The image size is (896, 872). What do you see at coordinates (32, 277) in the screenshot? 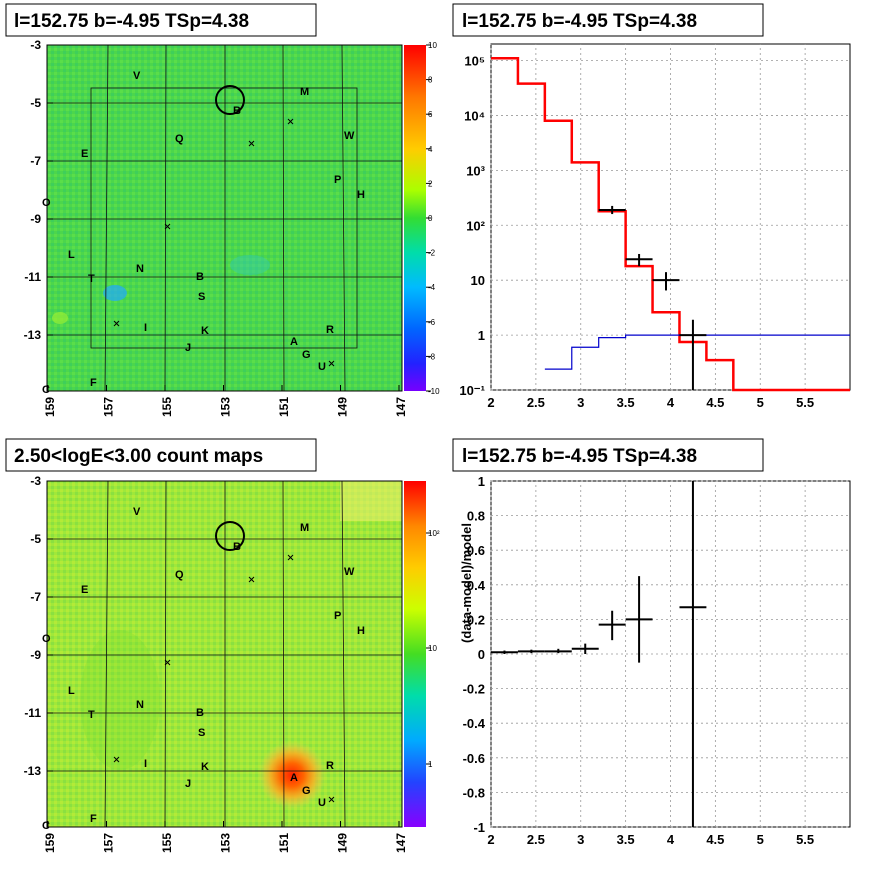
I see `map-y-tick-label: -11` at bounding box center [32, 277].